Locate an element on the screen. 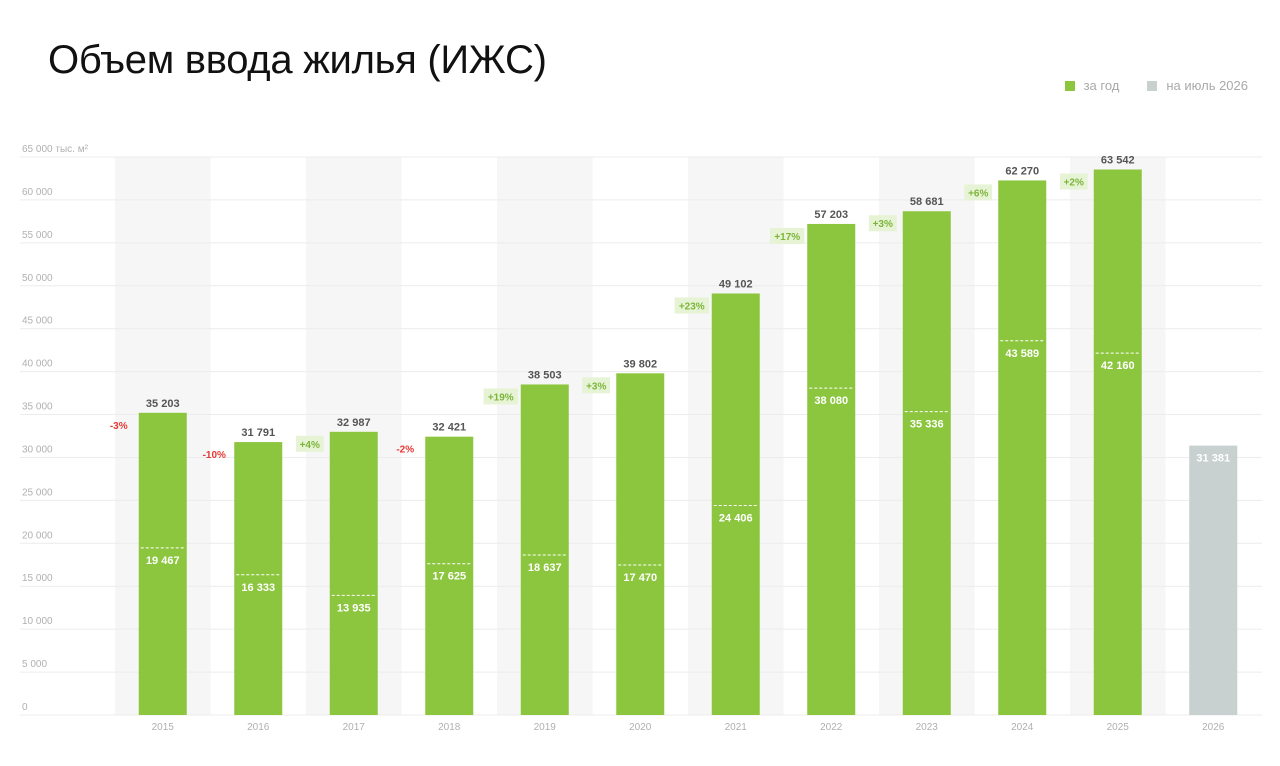 The height and width of the screenshot is (766, 1280). july-value-label: 38 080 is located at coordinates (831, 401).